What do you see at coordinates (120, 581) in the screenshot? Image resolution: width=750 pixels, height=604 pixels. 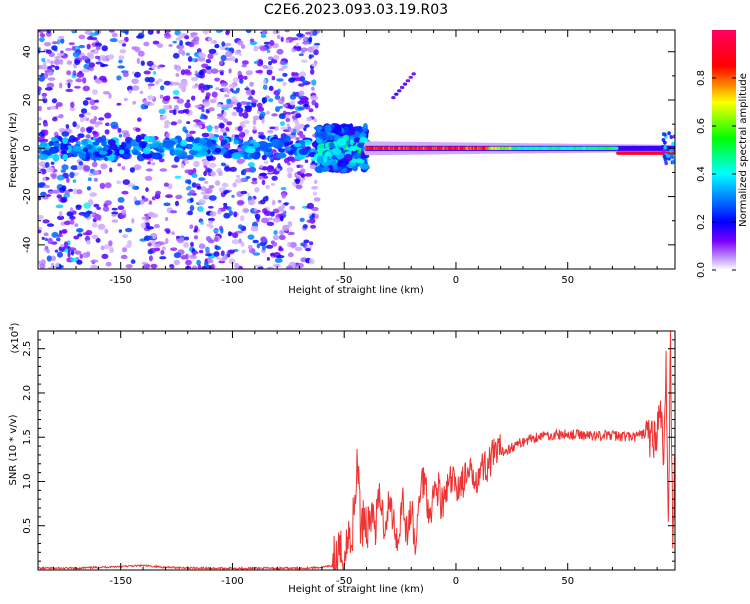 I see `snr-xtick-label: -150` at bounding box center [120, 581].